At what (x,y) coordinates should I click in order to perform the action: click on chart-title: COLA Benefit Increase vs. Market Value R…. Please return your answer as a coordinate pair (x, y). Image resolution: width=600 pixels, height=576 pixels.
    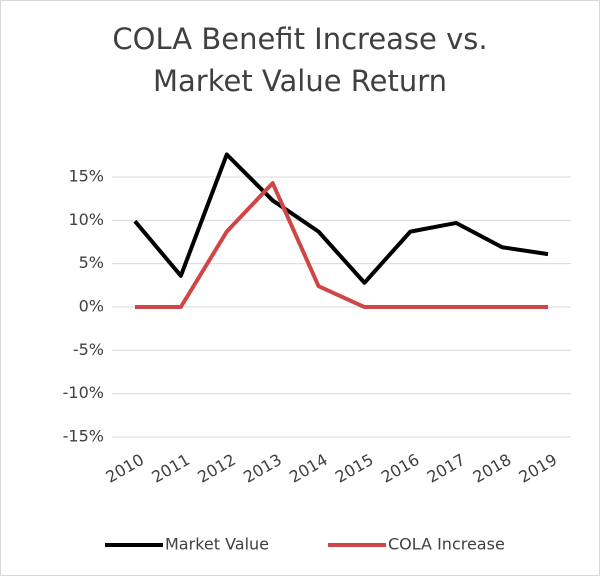
    Looking at the image, I should click on (300, 60).